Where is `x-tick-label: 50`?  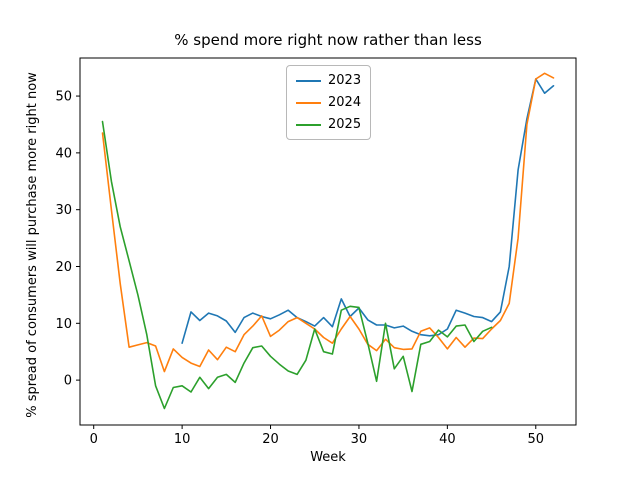
x-tick-label: 50 is located at coordinates (535, 439).